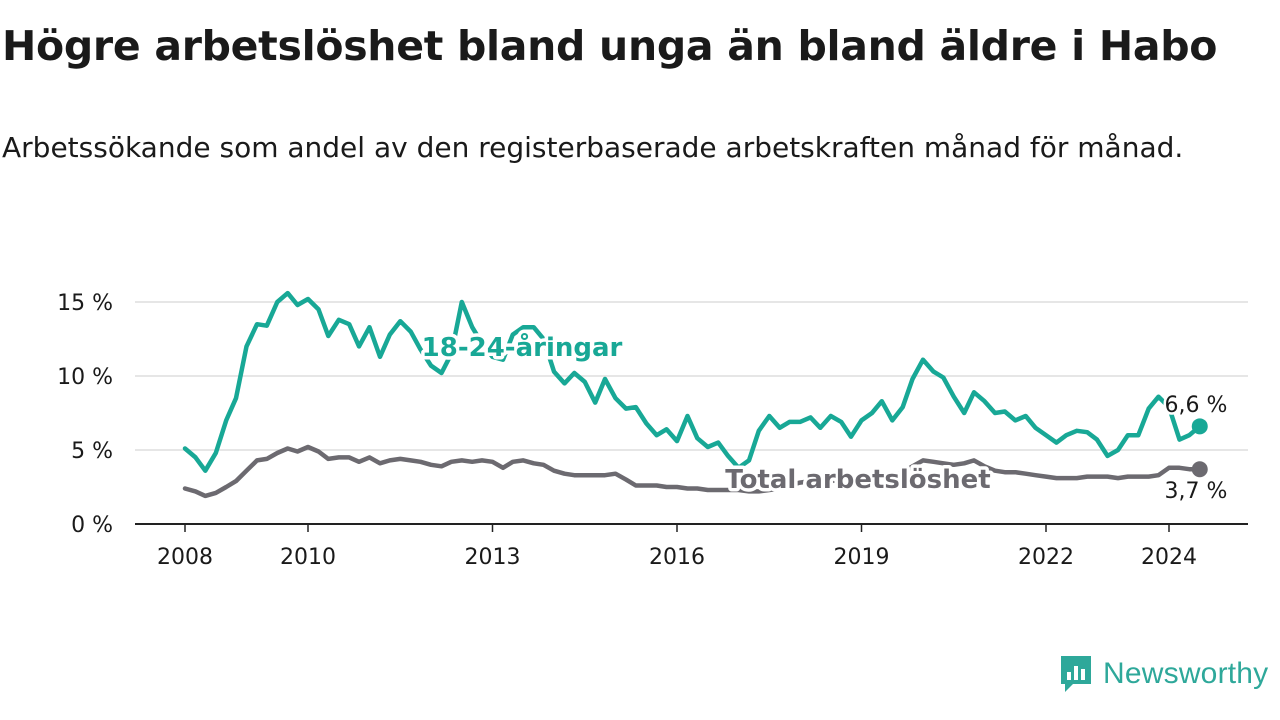 This screenshot has width=1280, height=720. Describe the element at coordinates (85, 303) in the screenshot. I see `y-tick-label: 15 %` at that location.